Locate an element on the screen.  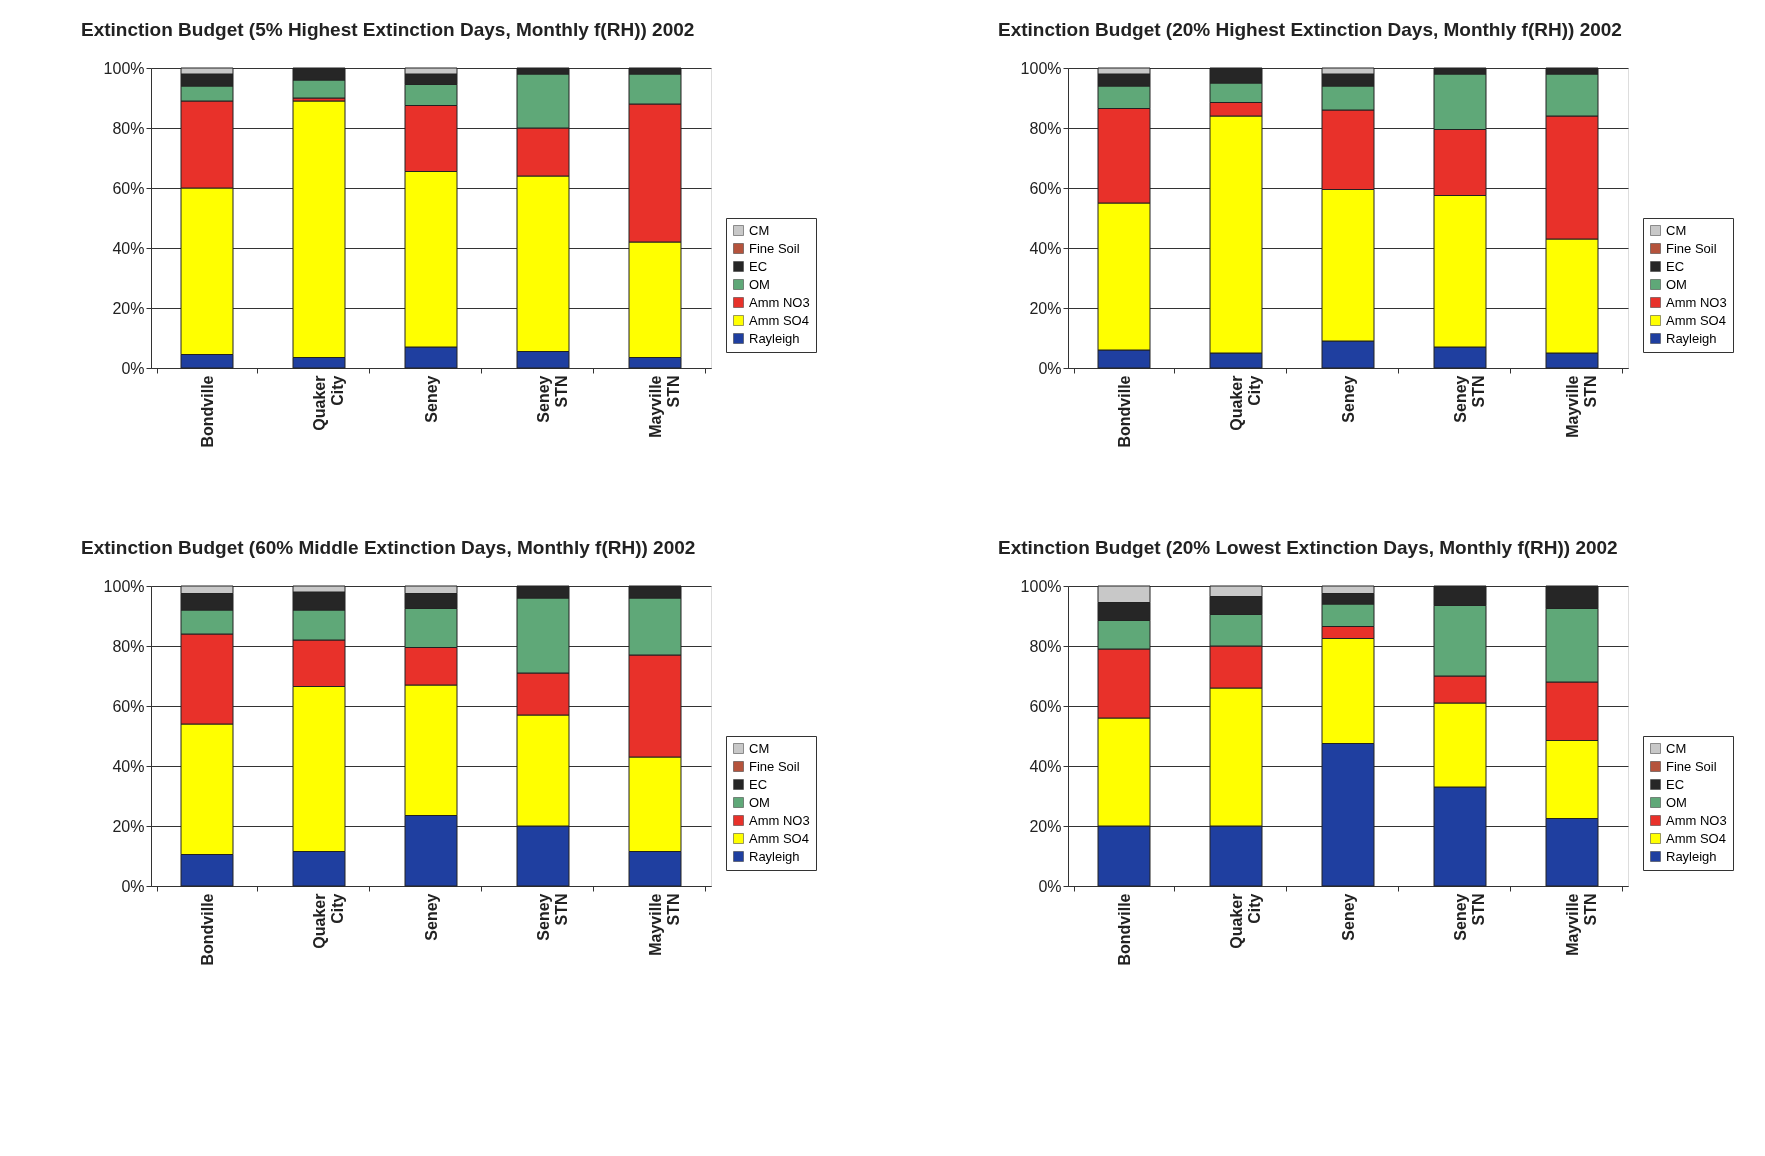
chart-title: Extinction Budget (20% Highest Extinction Days, Monthly f(RH)) 2002 is located at coordinates (1310, 29).